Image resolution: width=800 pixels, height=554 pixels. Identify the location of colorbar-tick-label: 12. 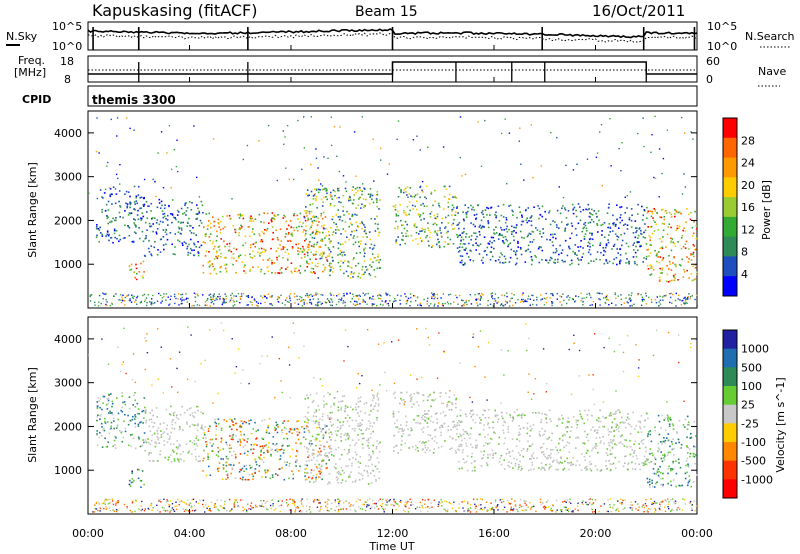
(748, 229).